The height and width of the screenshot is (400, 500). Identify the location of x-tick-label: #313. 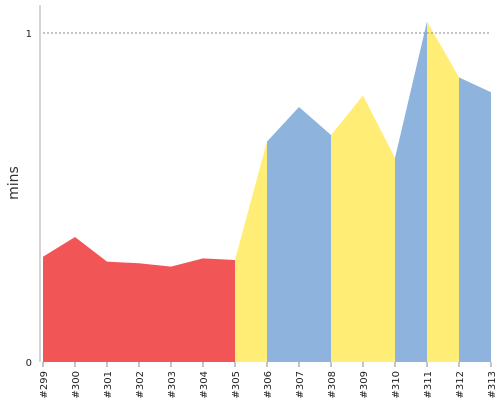
(492, 384).